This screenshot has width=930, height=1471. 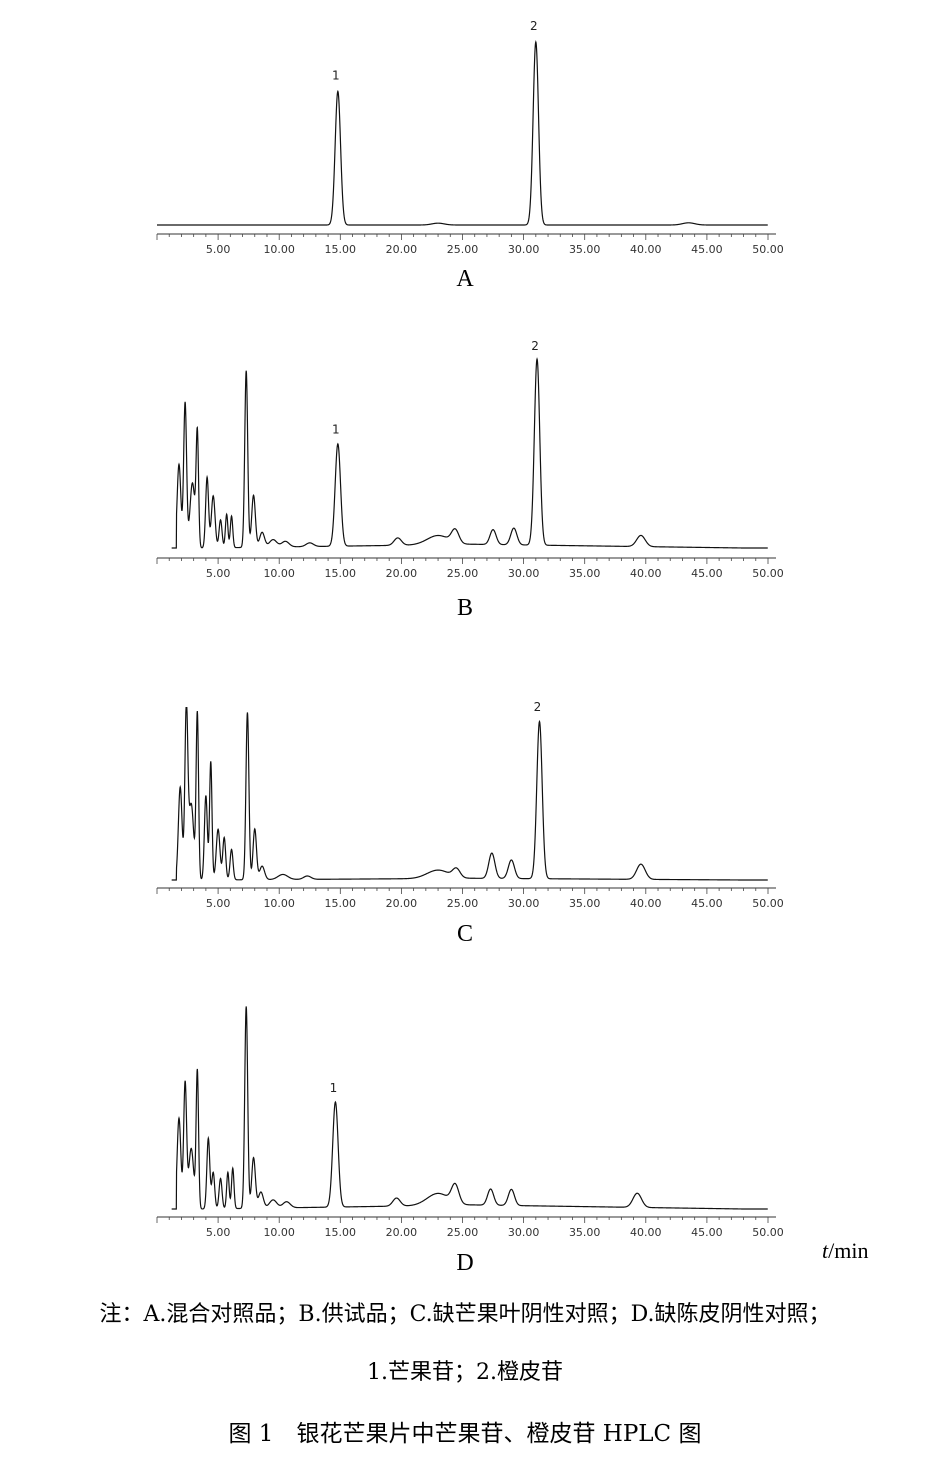 I want to click on figure-note-line-2: 1.芒果苷；2.橙皮苷, so click(x=465, y=1372).